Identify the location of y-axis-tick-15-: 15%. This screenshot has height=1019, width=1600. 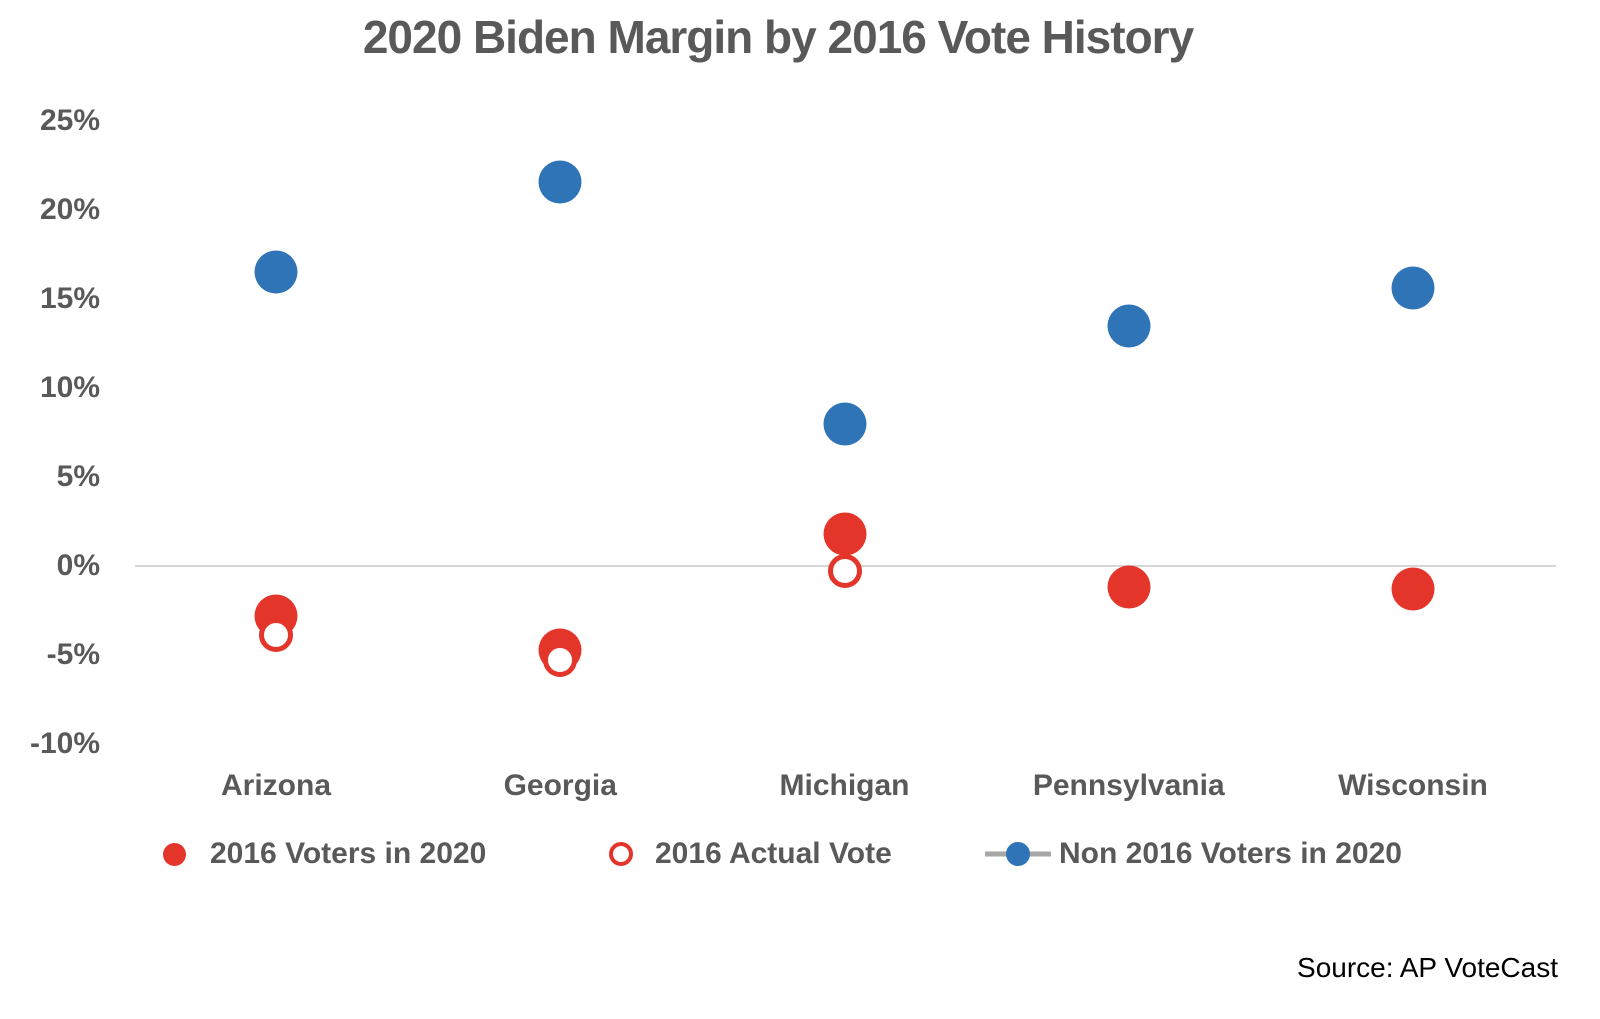
(69, 298).